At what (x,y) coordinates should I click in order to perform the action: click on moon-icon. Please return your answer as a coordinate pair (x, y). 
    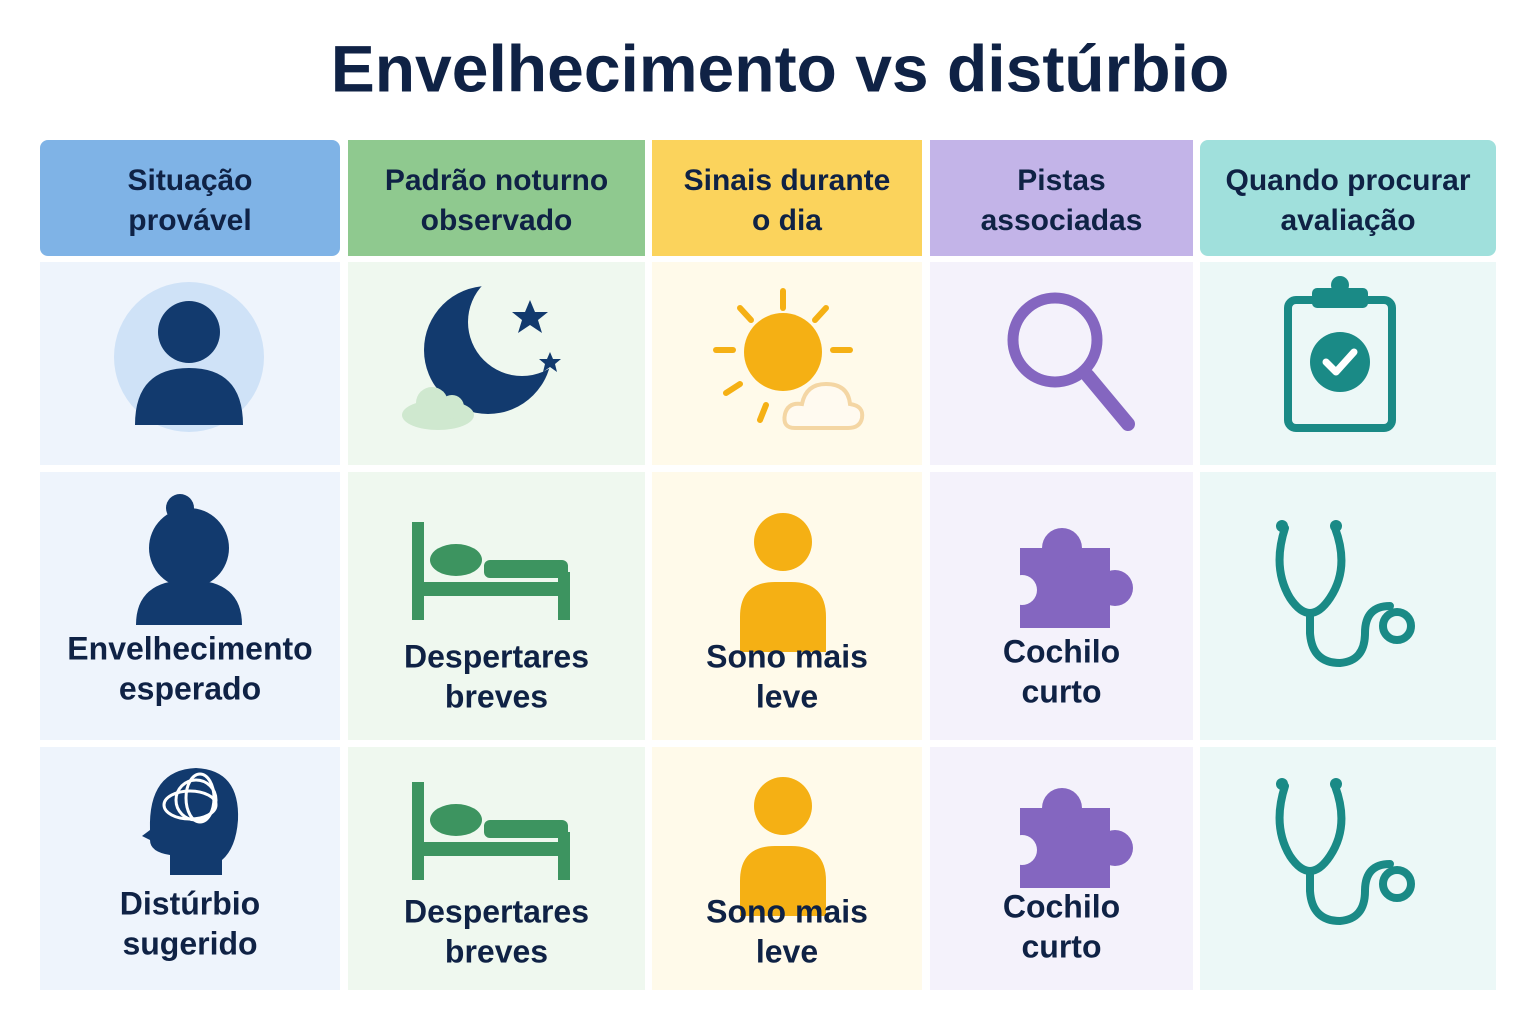
    Looking at the image, I should click on (489, 349).